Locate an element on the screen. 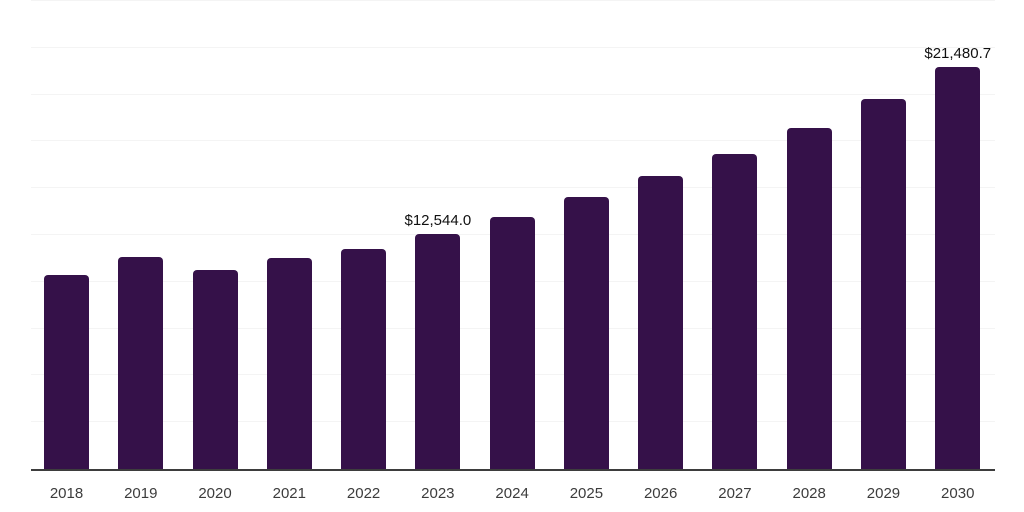  bar-2029 is located at coordinates (883, 284).